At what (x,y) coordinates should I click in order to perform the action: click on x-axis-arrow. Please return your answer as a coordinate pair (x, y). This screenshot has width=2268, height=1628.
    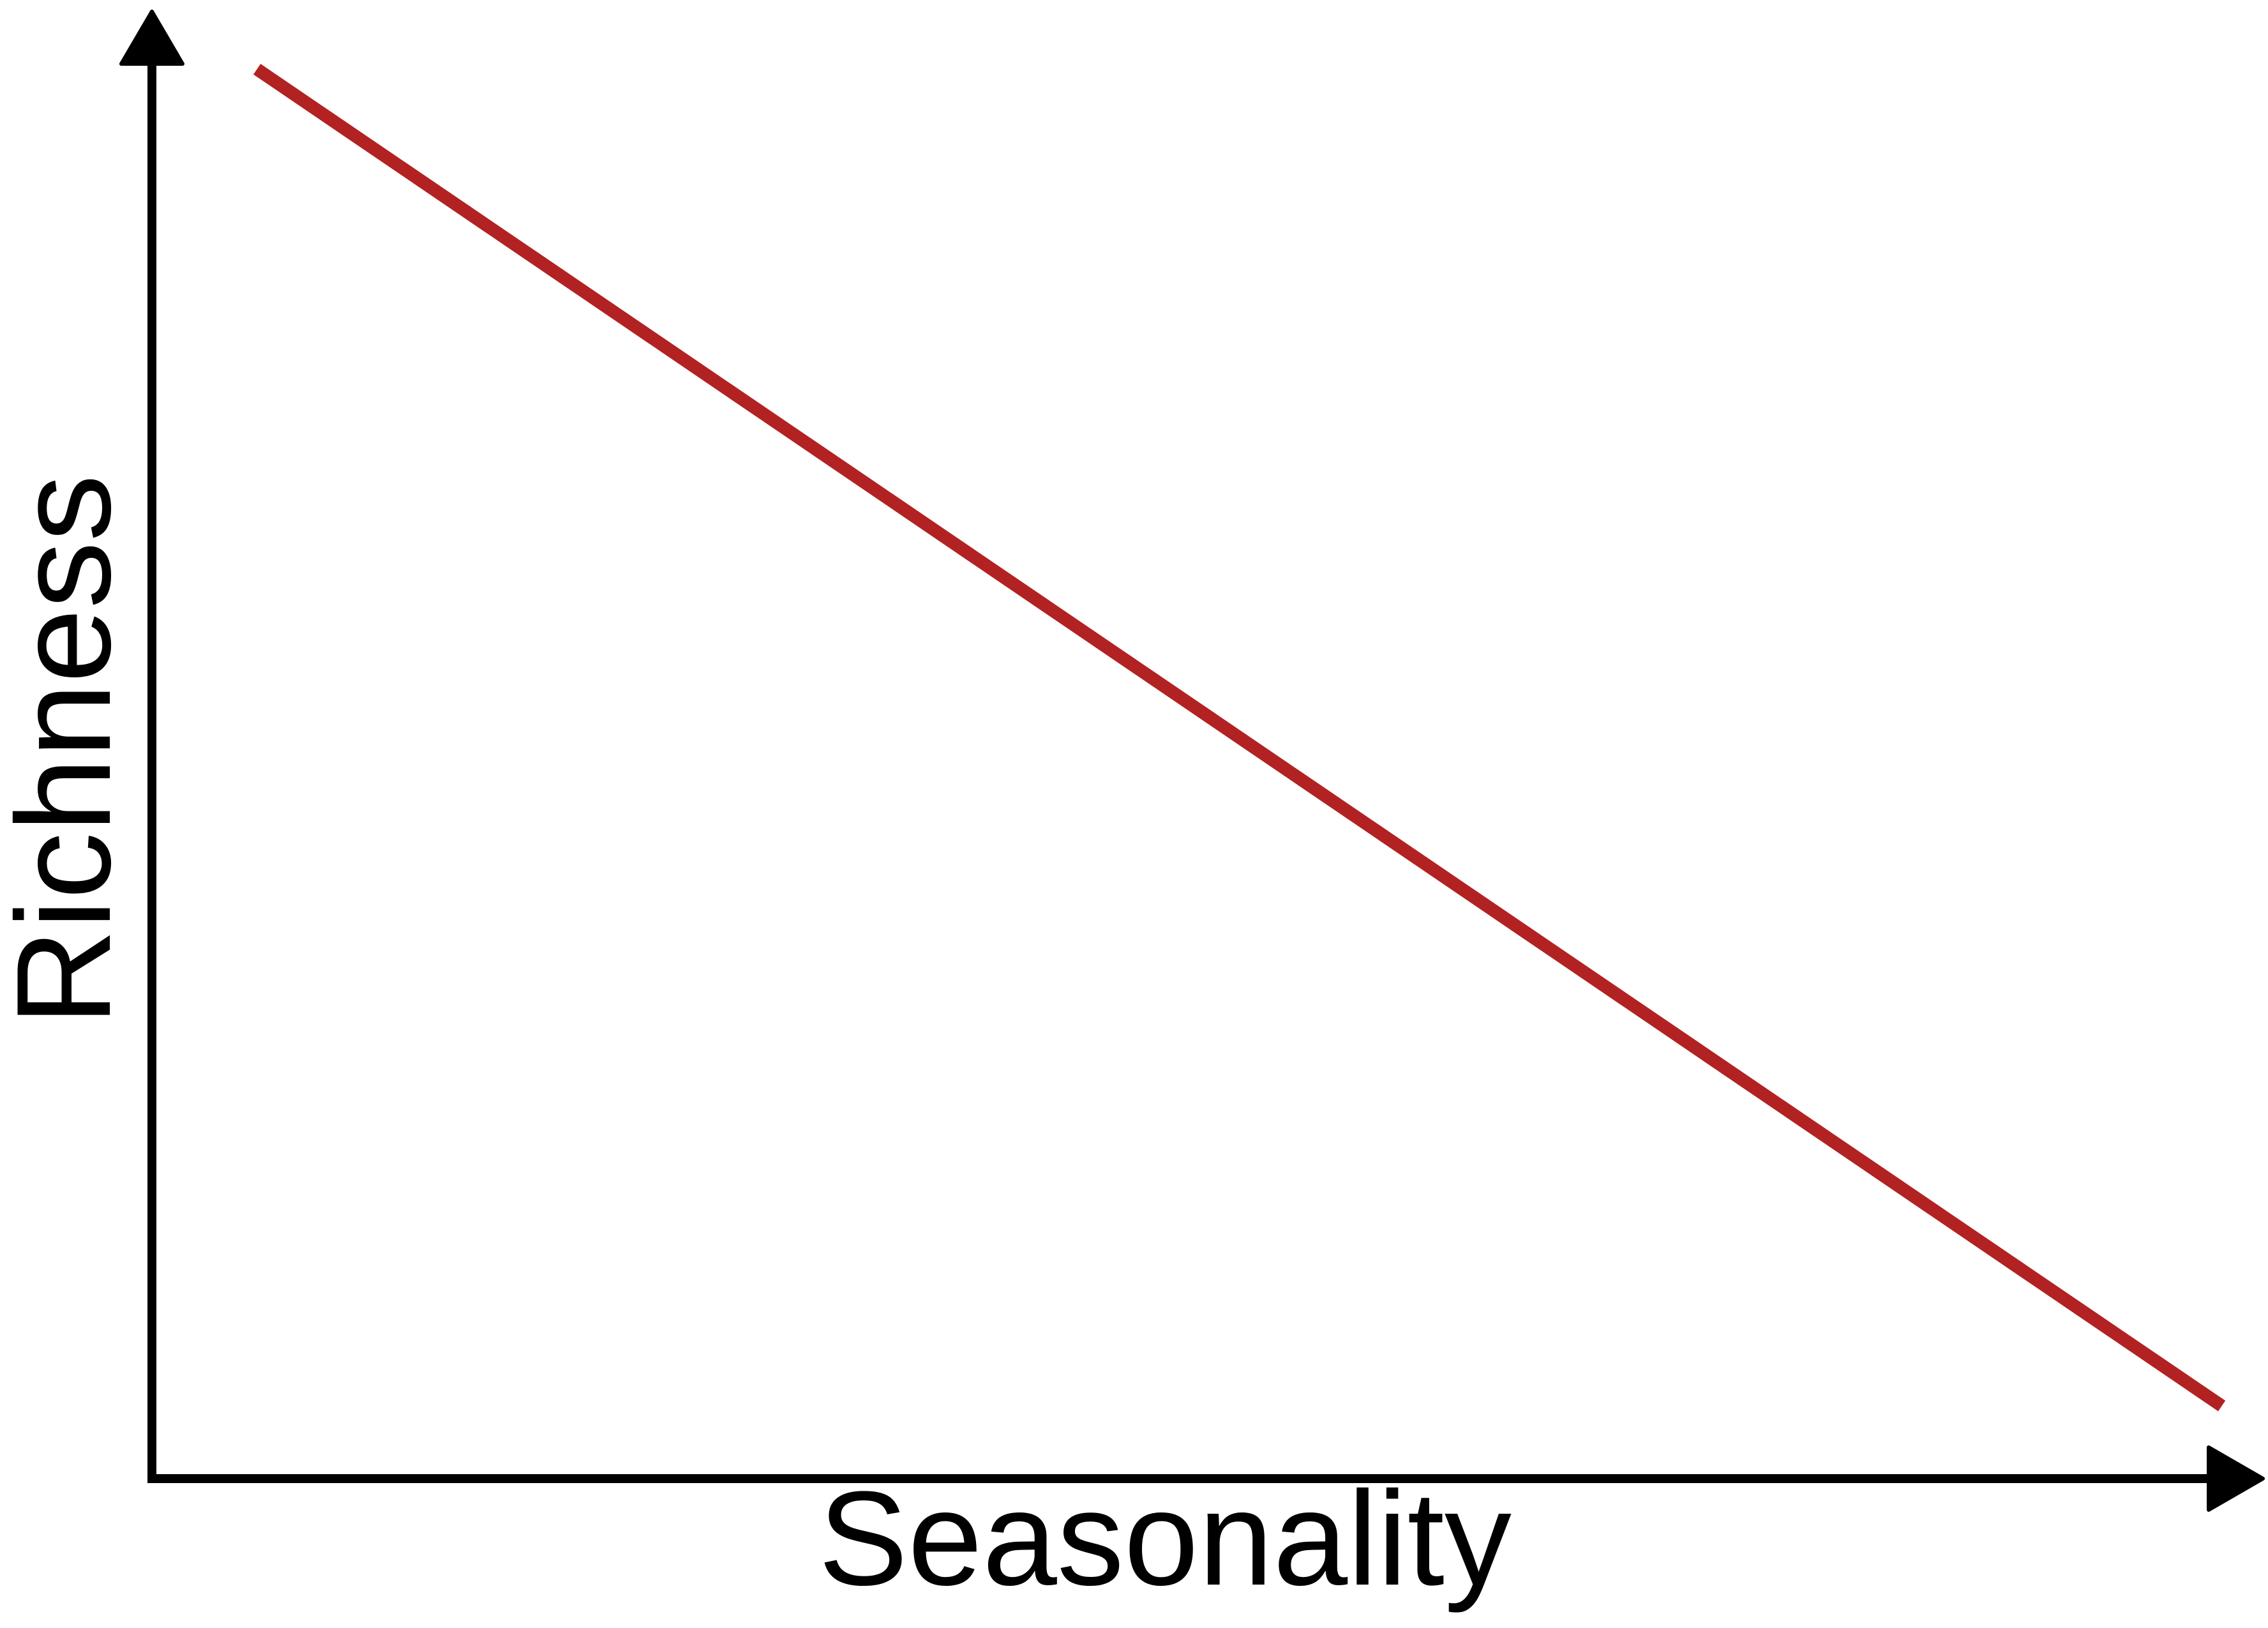
    Looking at the image, I should click on (2236, 1479).